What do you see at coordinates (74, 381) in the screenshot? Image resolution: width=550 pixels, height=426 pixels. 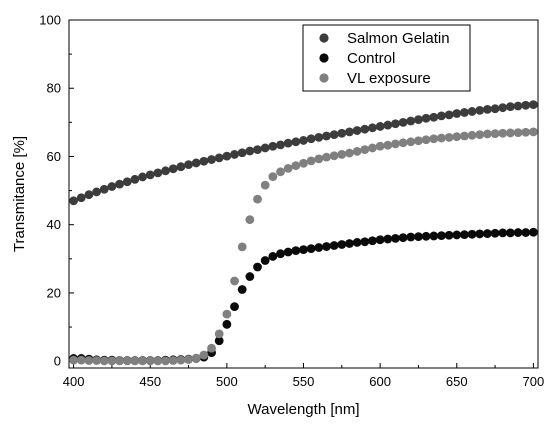 I see `x-tick-label: 400` at bounding box center [74, 381].